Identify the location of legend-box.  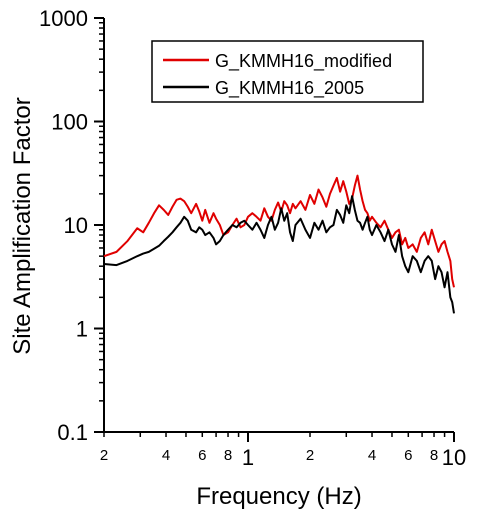
(287, 71).